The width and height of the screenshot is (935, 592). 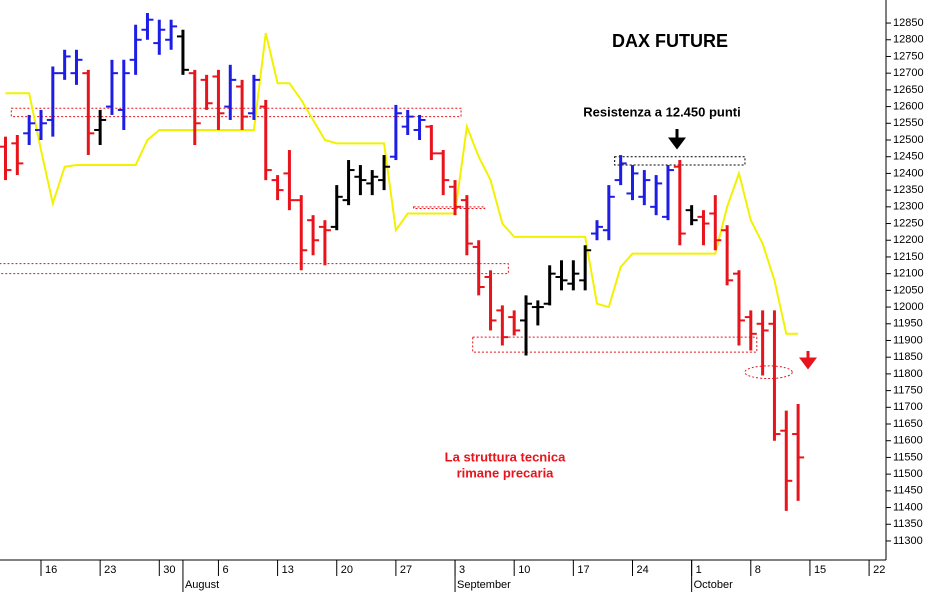 I want to click on month-label: October, so click(x=713, y=585).